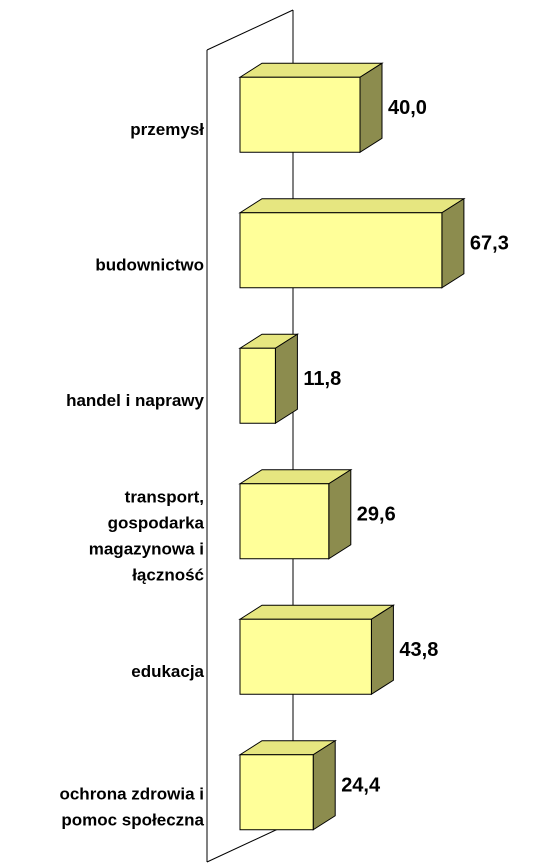  What do you see at coordinates (376, 515) in the screenshot?
I see `value-label: 29,6` at bounding box center [376, 515].